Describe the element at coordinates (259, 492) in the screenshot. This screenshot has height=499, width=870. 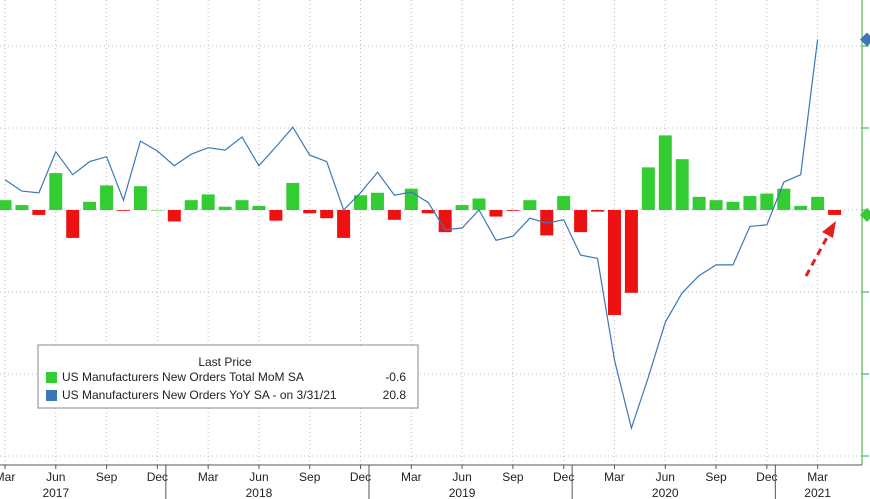
I see `year-label: 2018` at that location.